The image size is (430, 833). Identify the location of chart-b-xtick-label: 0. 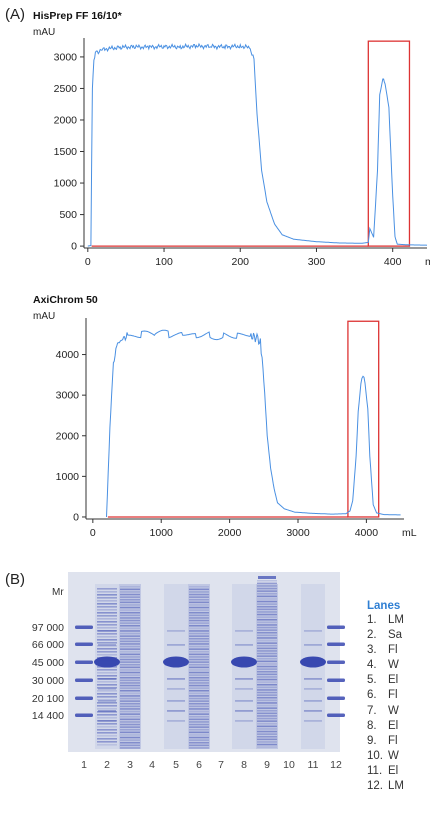
(93, 533).